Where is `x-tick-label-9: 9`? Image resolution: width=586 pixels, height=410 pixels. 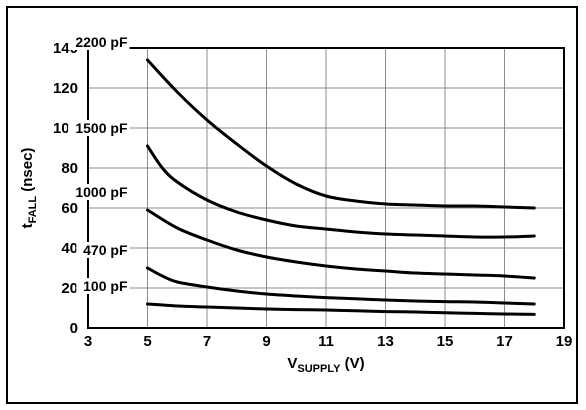
x-tick-label-9: 9 is located at coordinates (266, 341).